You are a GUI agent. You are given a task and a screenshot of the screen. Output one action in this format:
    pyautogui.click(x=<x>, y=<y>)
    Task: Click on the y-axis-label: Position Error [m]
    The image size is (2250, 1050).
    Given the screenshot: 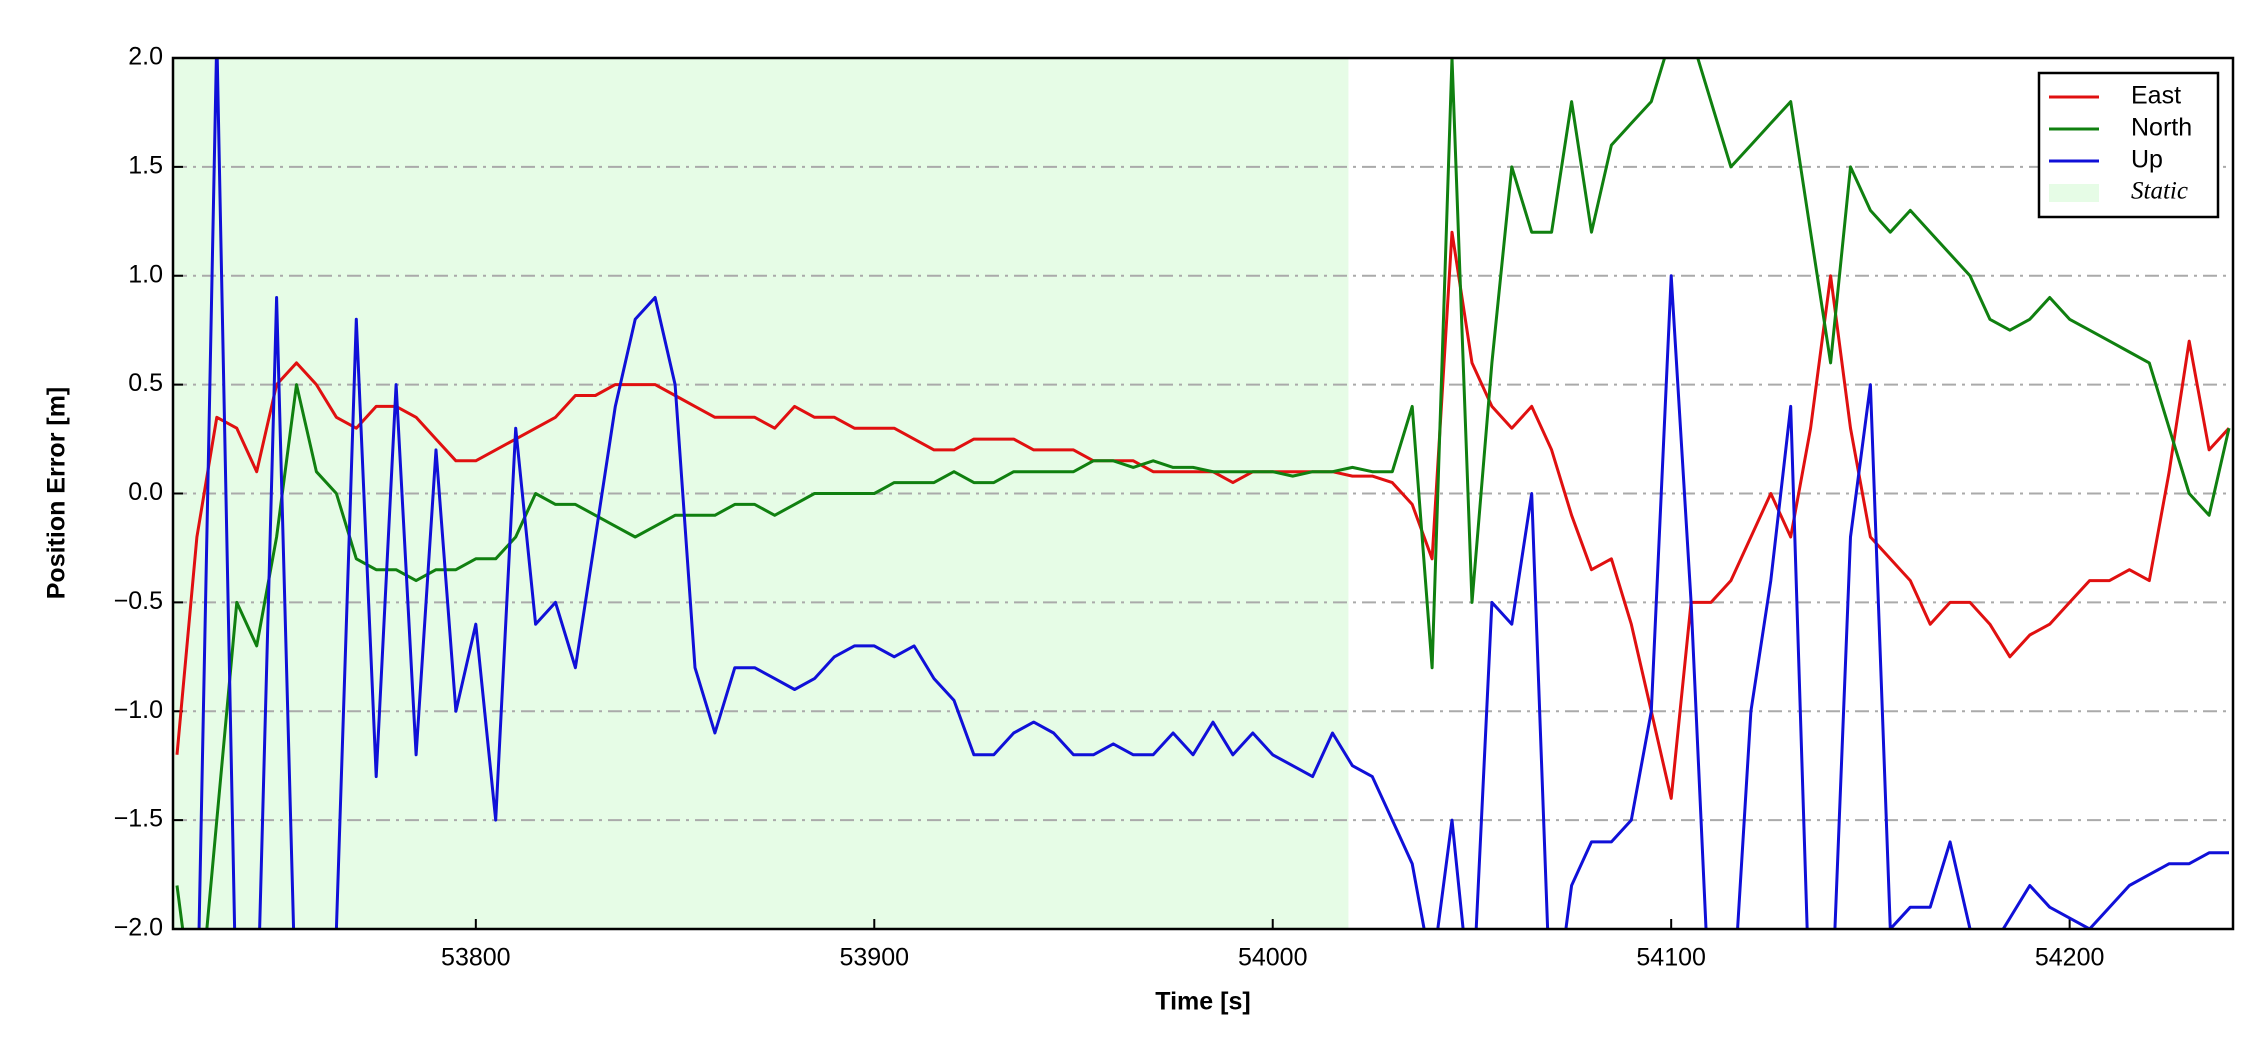 What is the action you would take?
    pyautogui.click(x=57, y=493)
    